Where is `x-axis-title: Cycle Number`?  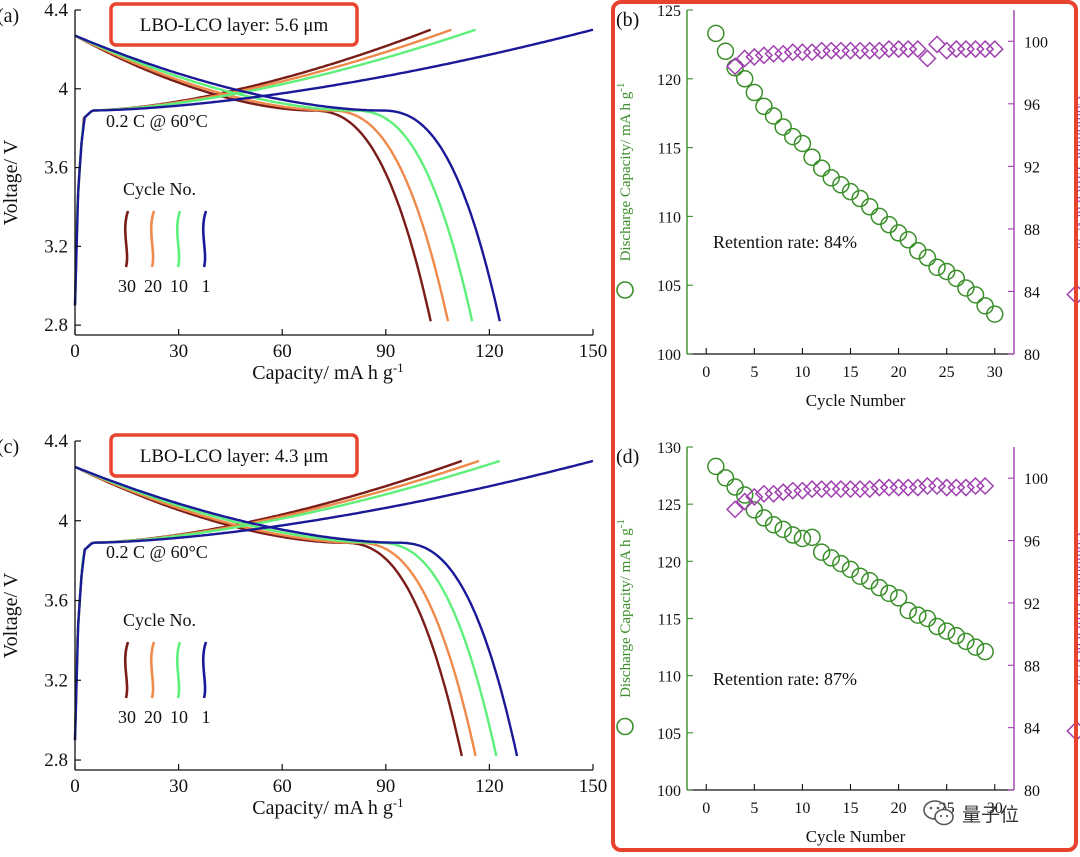 x-axis-title: Cycle Number is located at coordinates (856, 836).